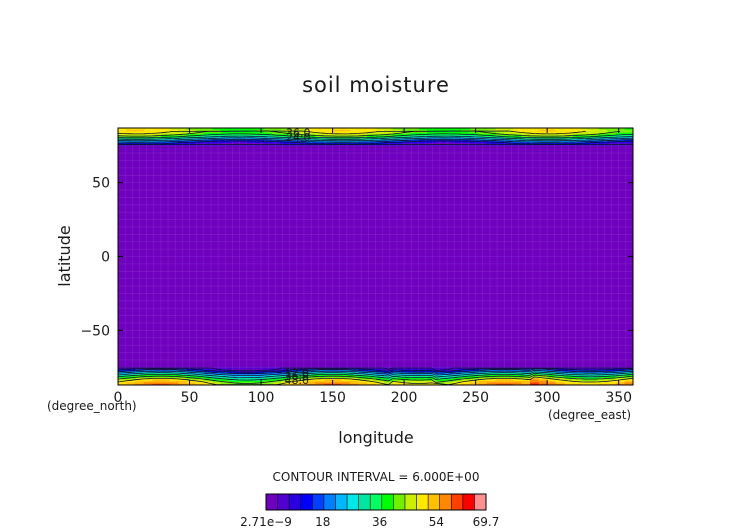  What do you see at coordinates (436, 522) in the screenshot?
I see `colorbar-tick-label: 54` at bounding box center [436, 522].